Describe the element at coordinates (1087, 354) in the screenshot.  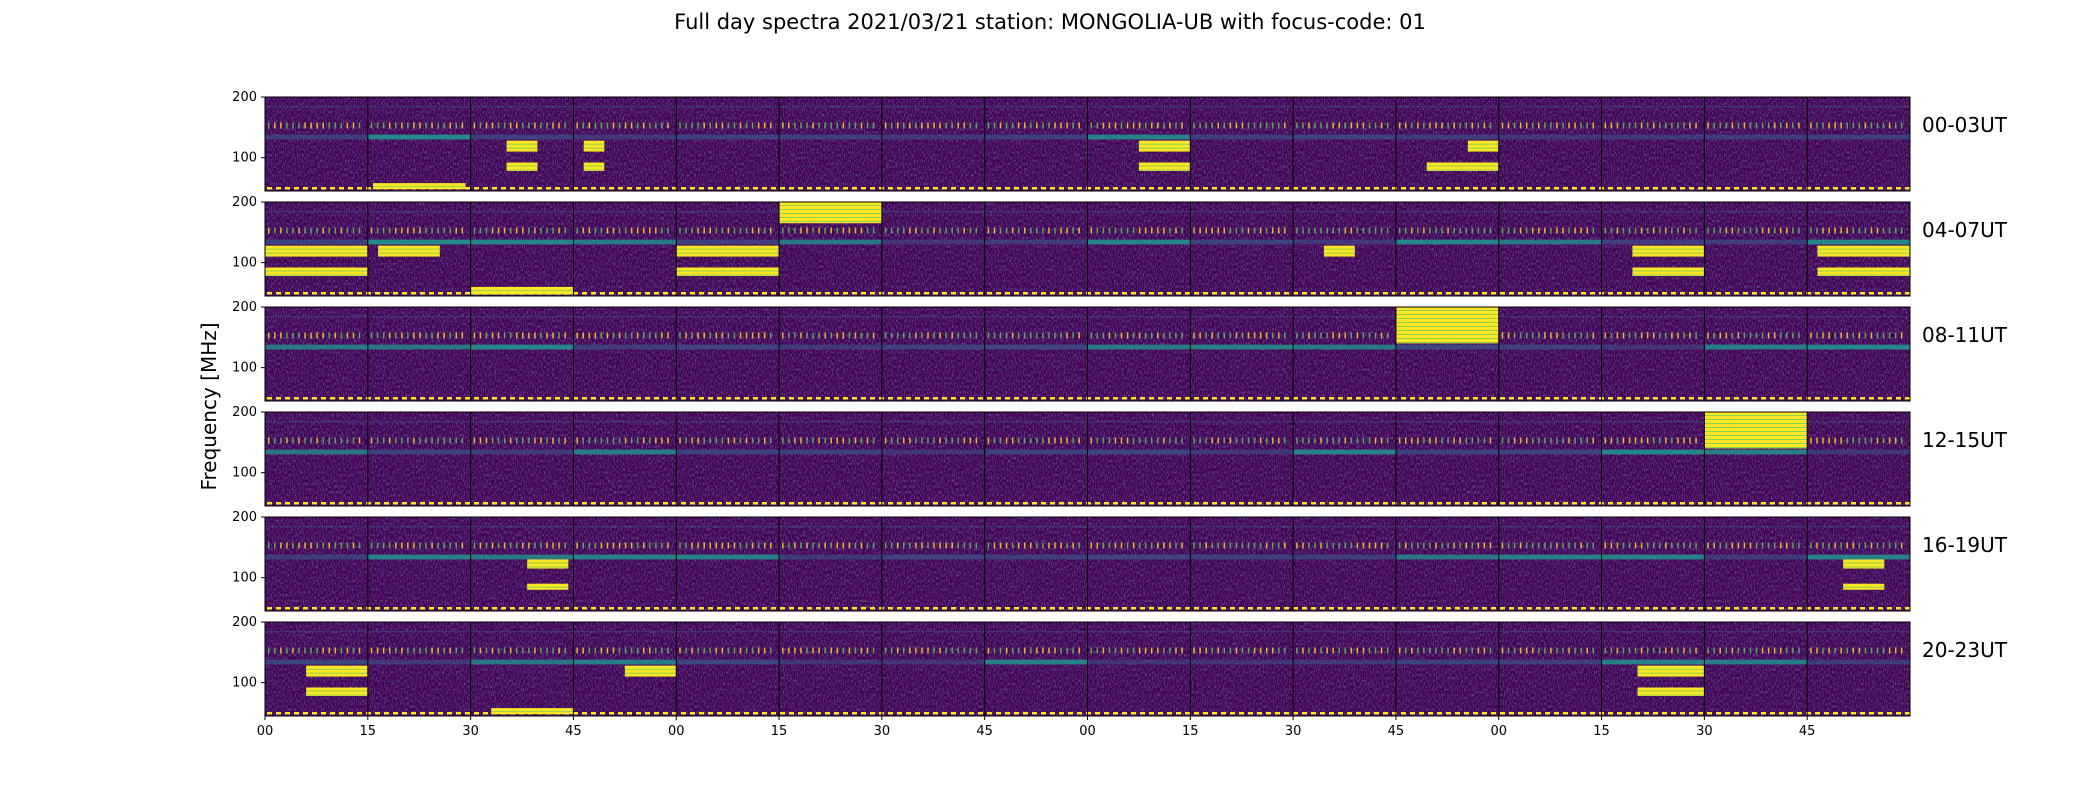
I see `spectra-row` at that location.